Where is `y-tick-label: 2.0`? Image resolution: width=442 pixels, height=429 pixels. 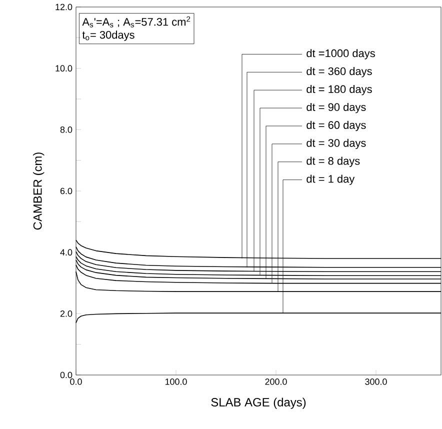
y-tick-label: 2.0 is located at coordinates (66, 313).